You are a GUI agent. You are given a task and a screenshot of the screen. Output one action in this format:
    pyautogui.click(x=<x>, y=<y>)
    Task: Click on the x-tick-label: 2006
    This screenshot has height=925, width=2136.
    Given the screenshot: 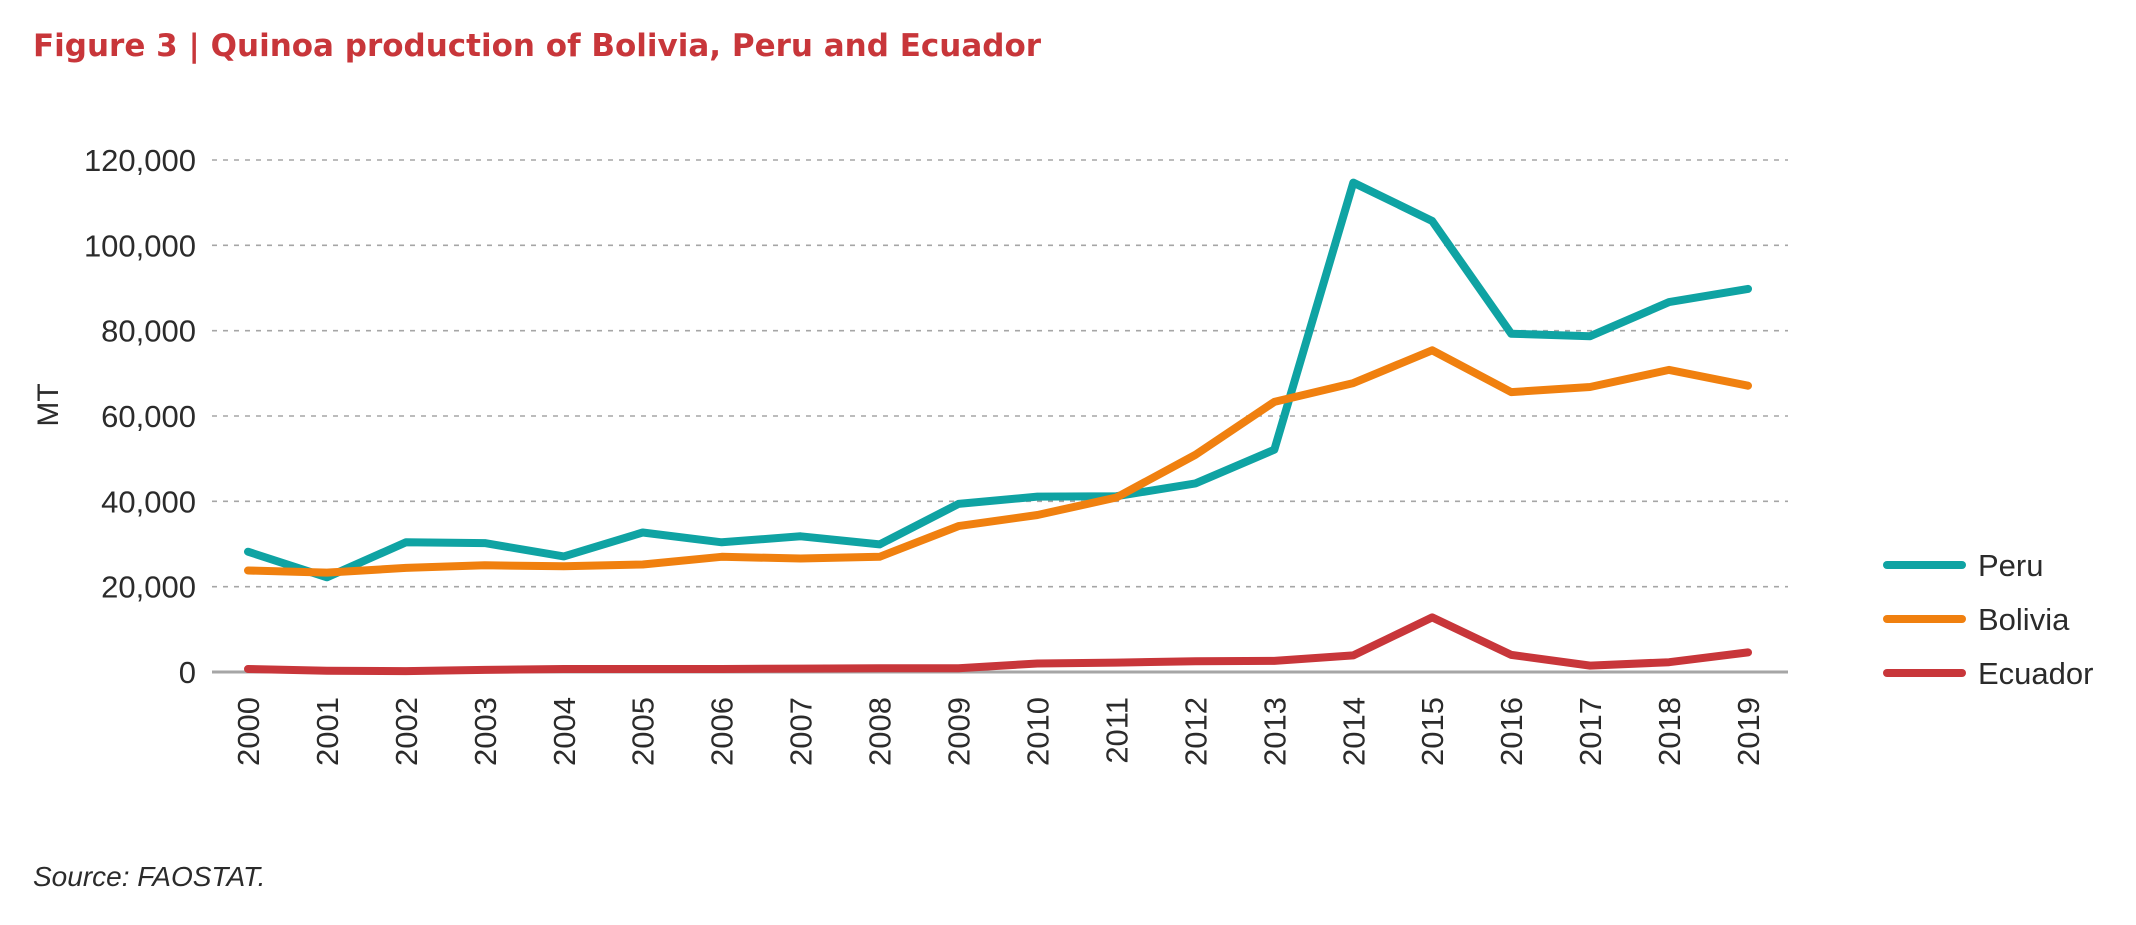 What is the action you would take?
    pyautogui.click(x=722, y=731)
    